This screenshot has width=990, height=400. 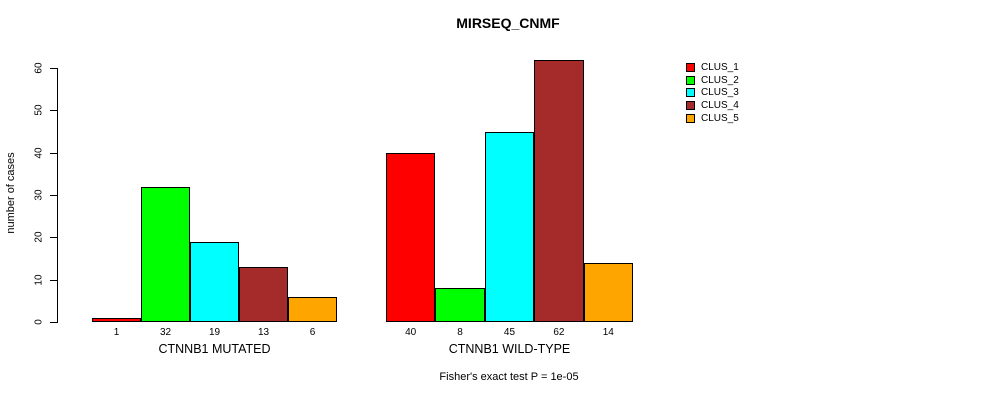 I want to click on legend-item: CLUS_5, so click(x=712, y=118).